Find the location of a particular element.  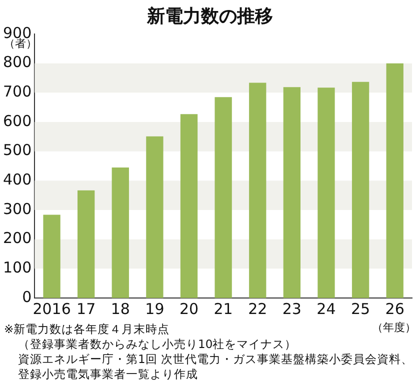

x-tick-label: 18 is located at coordinates (120, 309).